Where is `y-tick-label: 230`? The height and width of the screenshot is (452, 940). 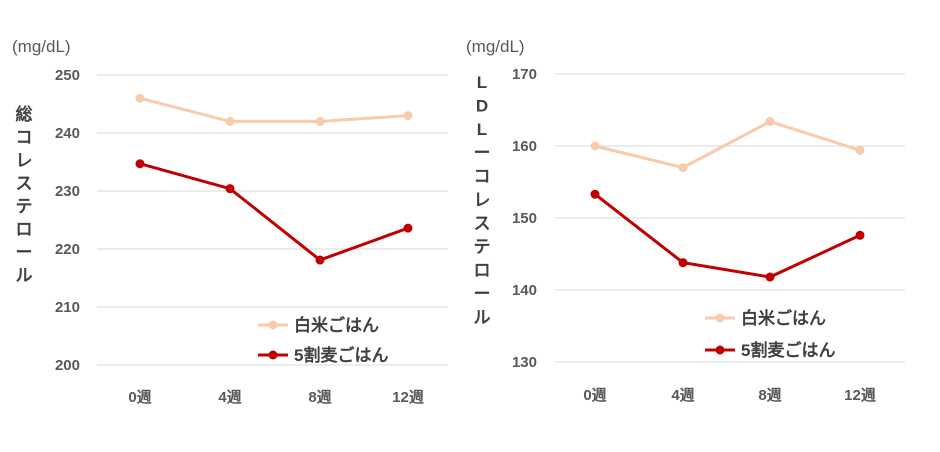 y-tick-label: 230 is located at coordinates (67, 191).